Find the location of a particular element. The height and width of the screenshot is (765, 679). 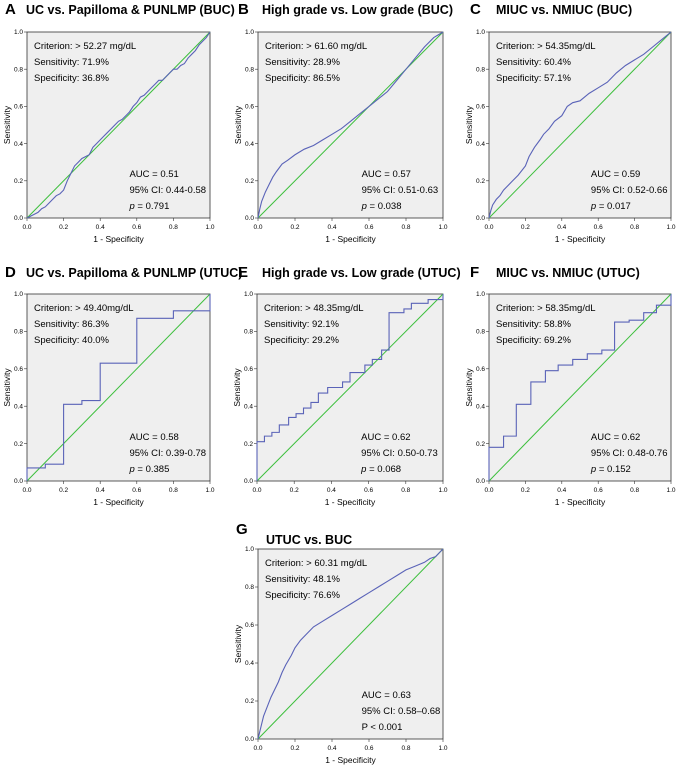

panel-title: High grade vs. Low grade (UTUC) is located at coordinates (361, 273).